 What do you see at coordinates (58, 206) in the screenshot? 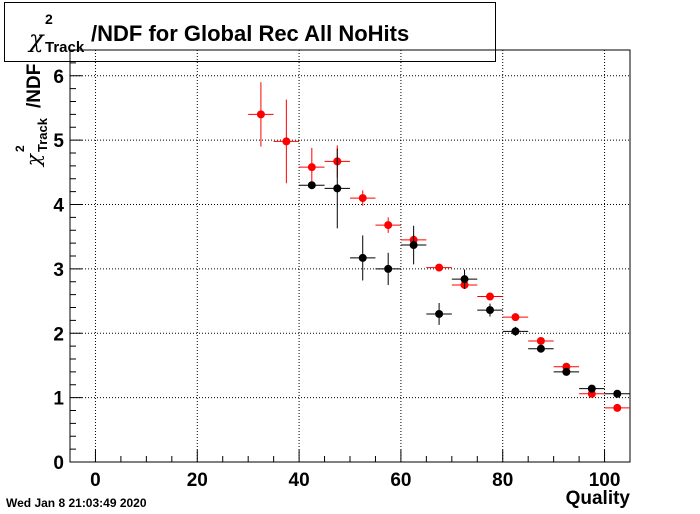
I see `y-tick-label: 4` at bounding box center [58, 206].